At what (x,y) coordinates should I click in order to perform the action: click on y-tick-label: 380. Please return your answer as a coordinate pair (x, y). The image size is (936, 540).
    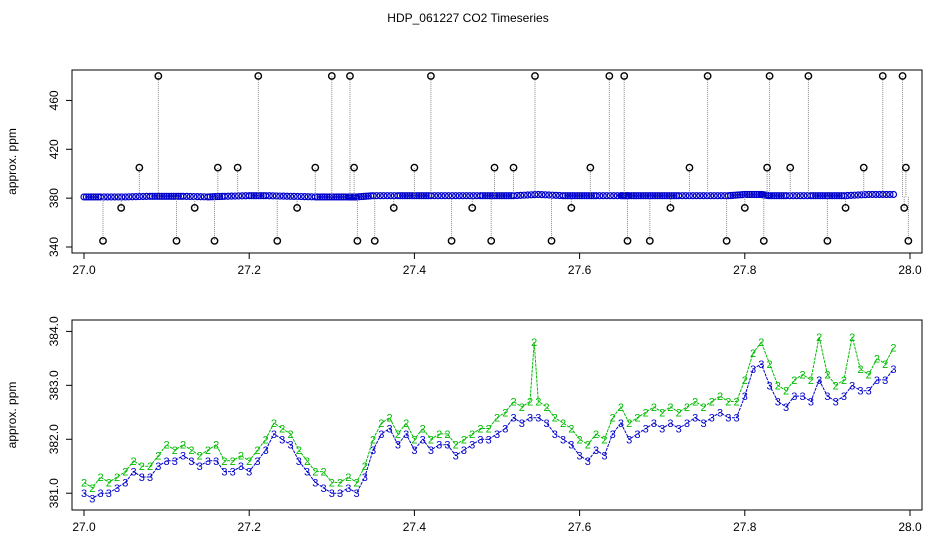
    Looking at the image, I should click on (54, 198).